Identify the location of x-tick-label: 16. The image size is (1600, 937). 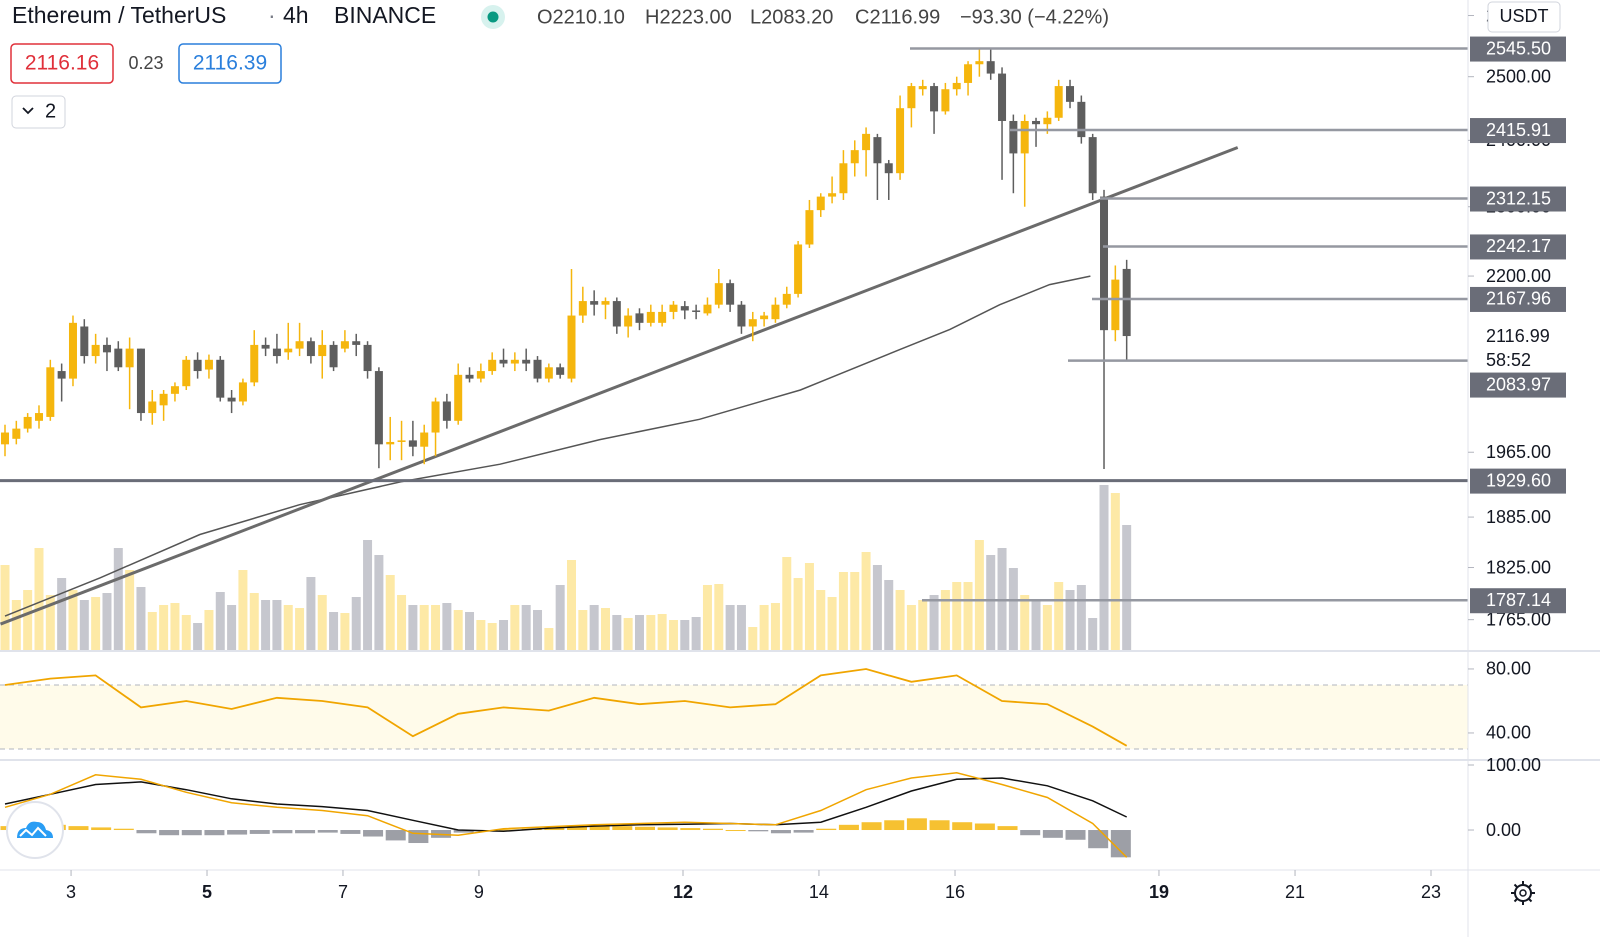
(955, 892).